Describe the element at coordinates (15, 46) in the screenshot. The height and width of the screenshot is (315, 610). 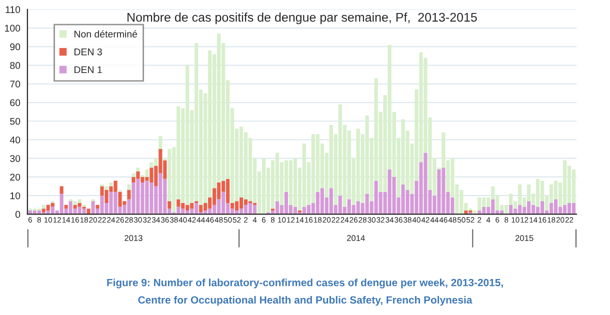
I see `y-tick-label: 90` at that location.